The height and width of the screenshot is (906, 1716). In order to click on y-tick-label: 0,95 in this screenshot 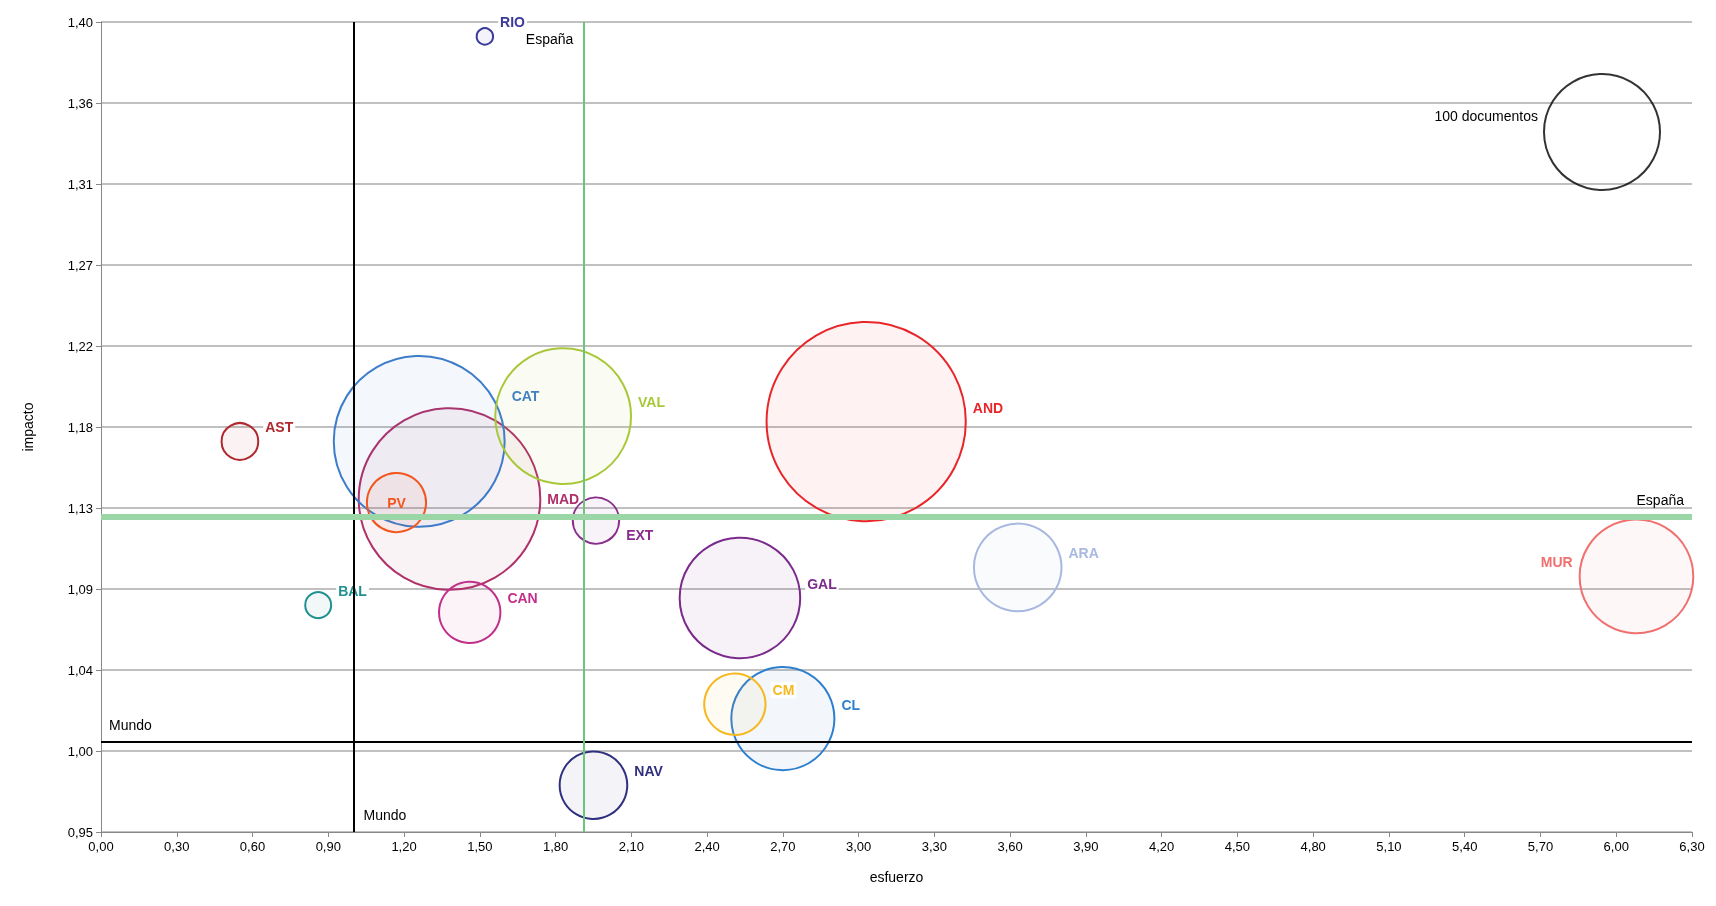, I will do `click(80, 832)`.